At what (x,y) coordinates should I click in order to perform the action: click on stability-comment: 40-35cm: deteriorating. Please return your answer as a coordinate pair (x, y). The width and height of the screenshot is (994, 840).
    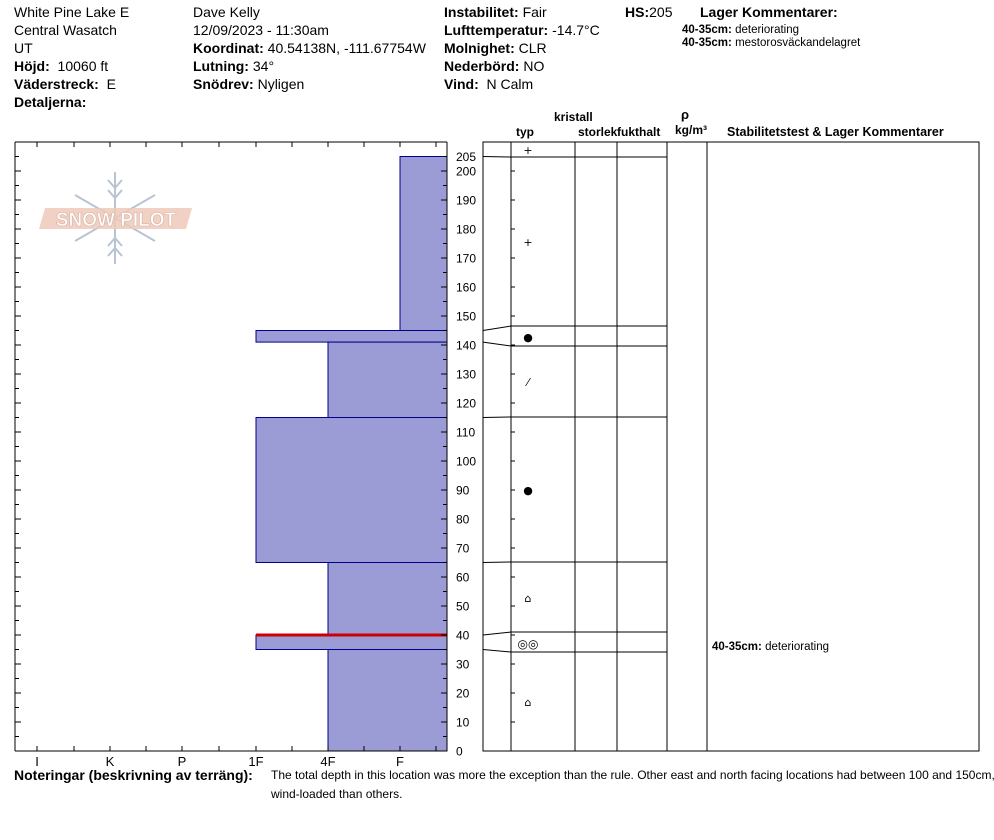
    Looking at the image, I should click on (770, 647).